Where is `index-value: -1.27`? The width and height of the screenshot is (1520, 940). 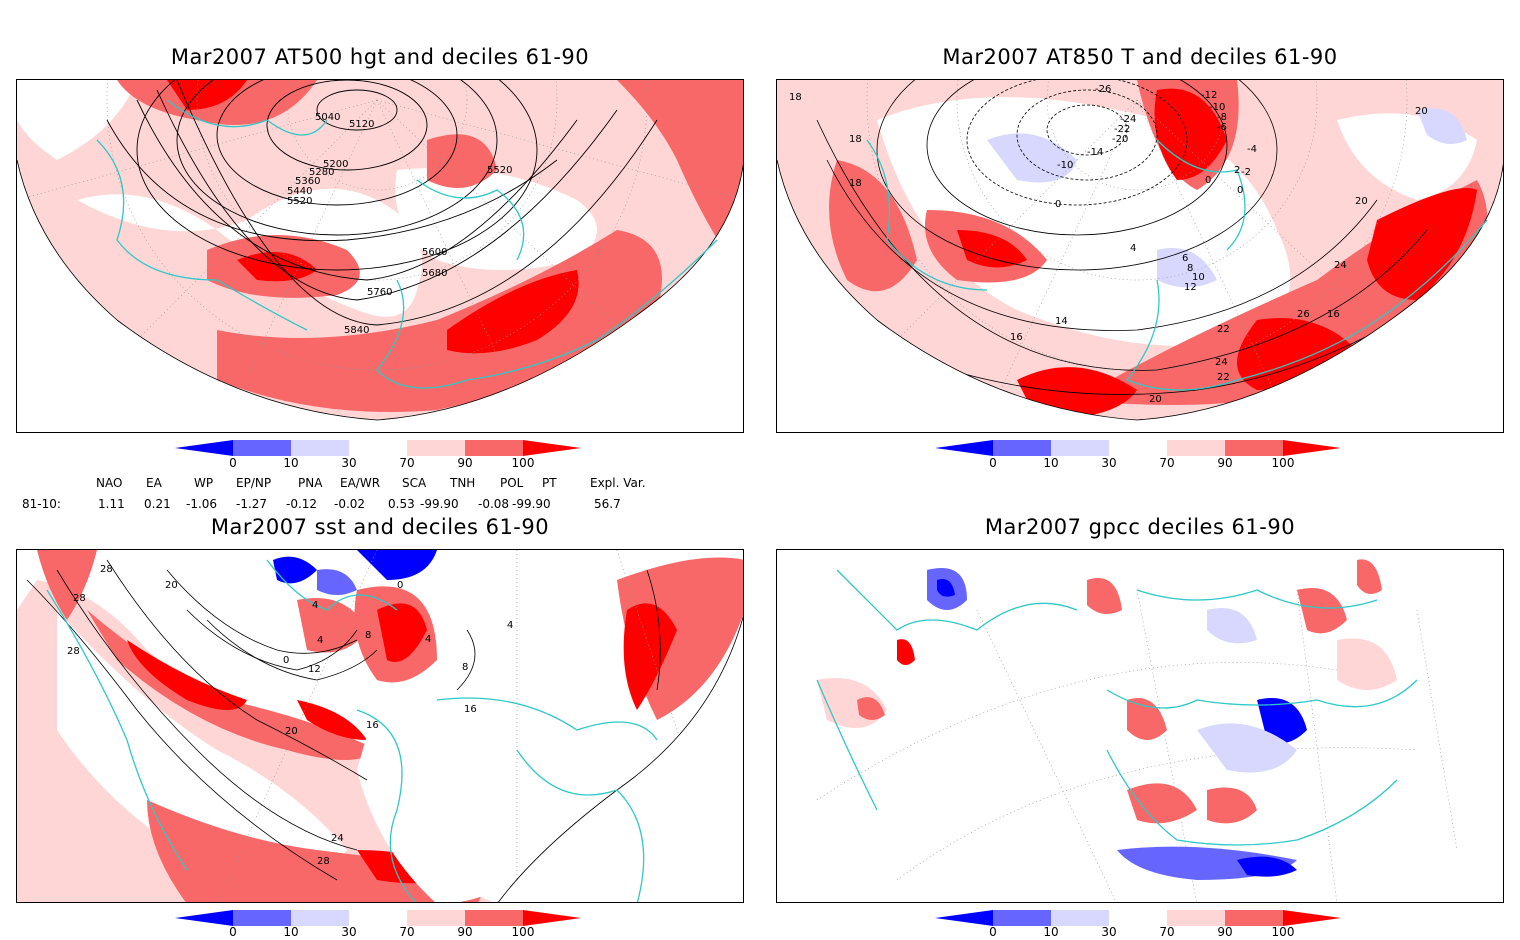 index-value: -1.27 is located at coordinates (252, 504).